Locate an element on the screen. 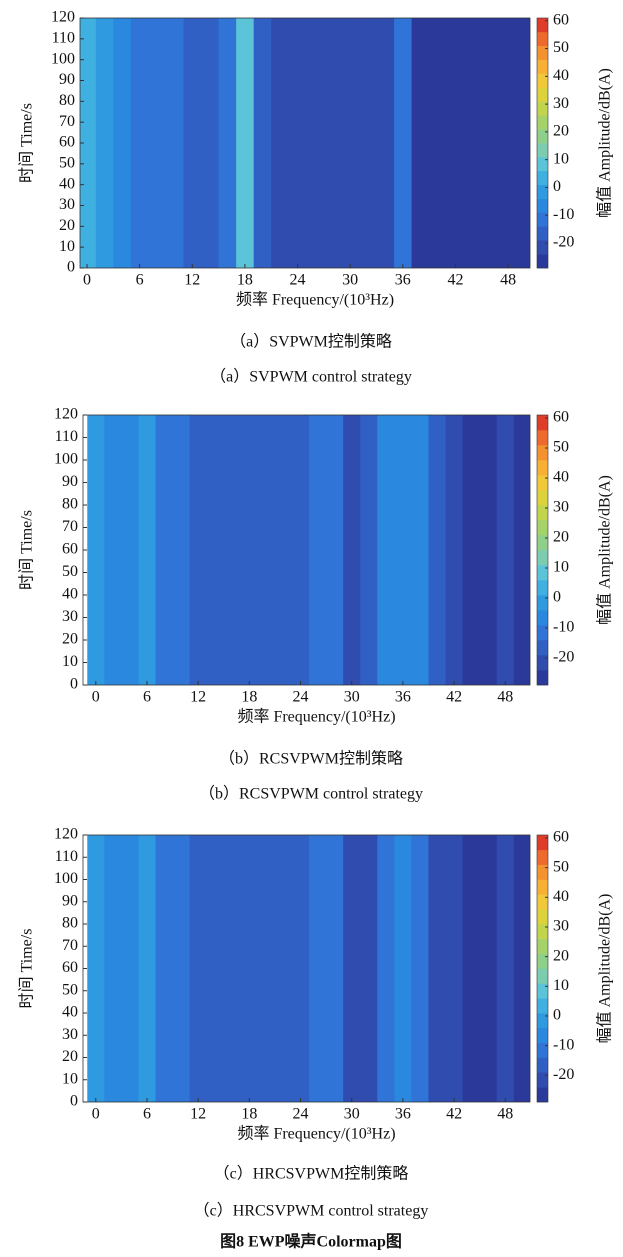 This screenshot has height=1257, width=623. colorbar-tick-label: 10 is located at coordinates (561, 985).